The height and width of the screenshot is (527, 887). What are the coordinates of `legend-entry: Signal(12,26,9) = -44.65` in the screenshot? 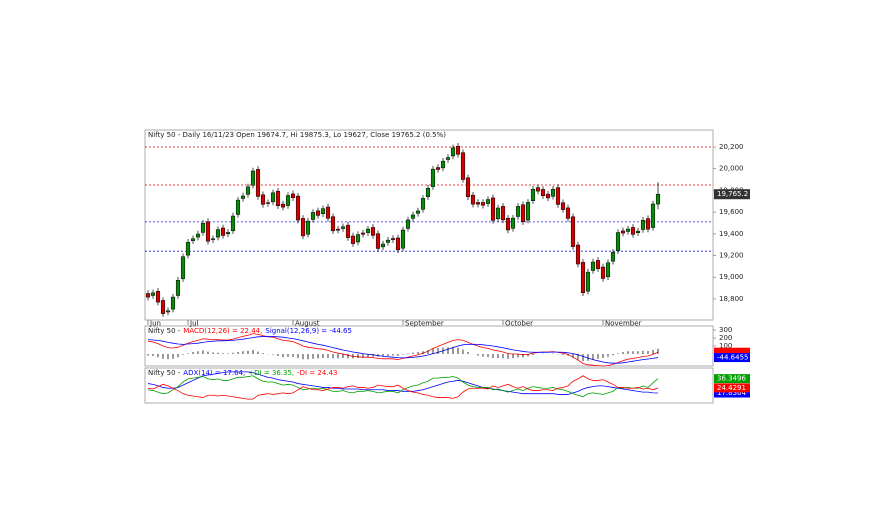 It's located at (308, 331).